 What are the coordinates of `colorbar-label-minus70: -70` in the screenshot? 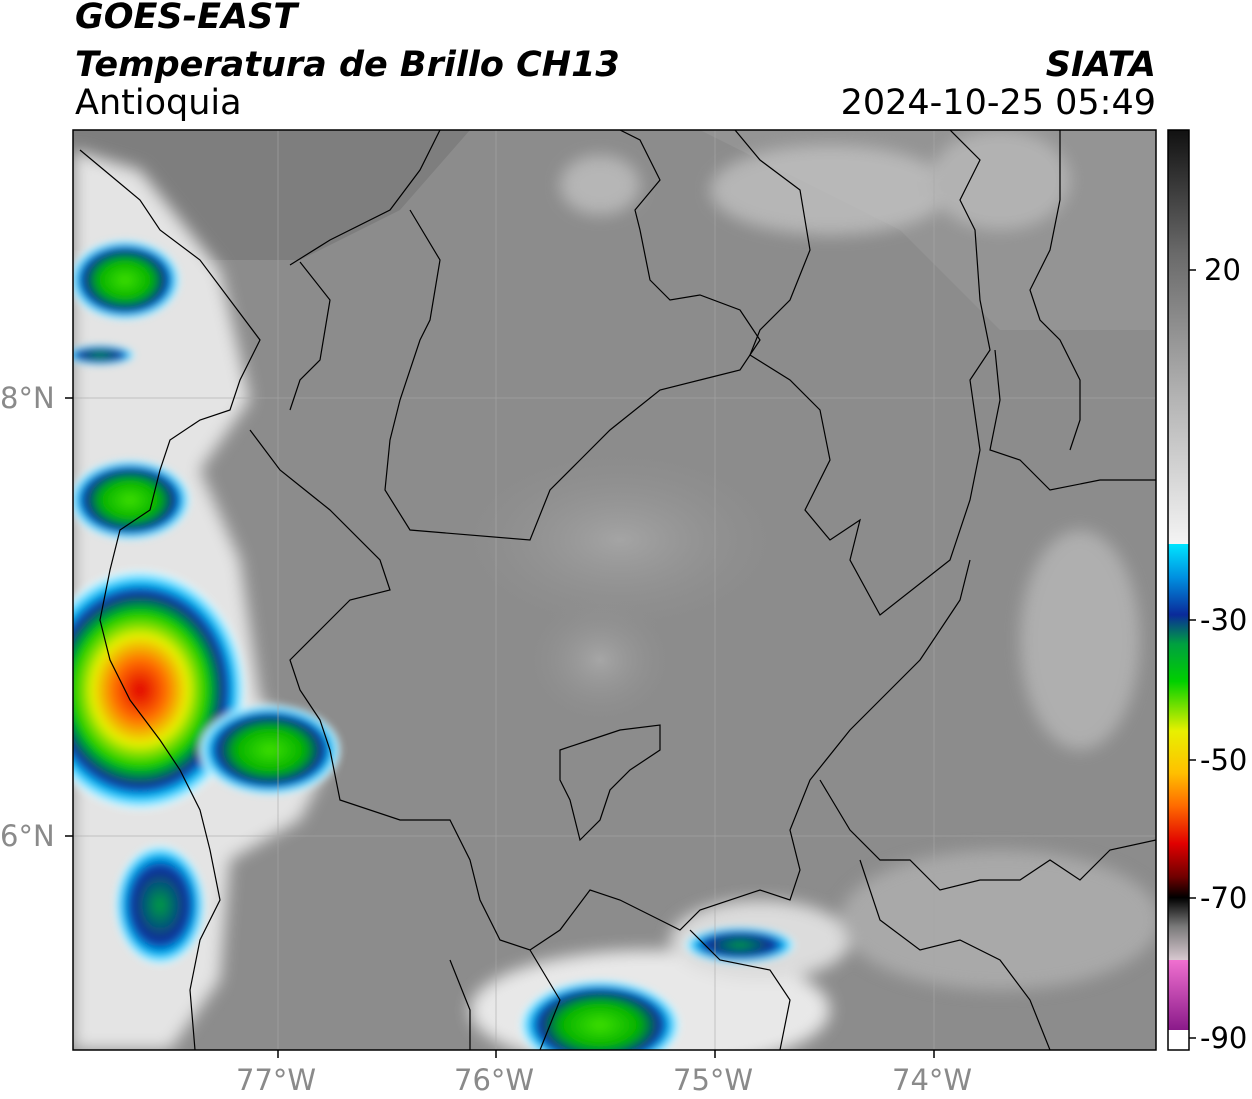 It's located at (1224, 898).